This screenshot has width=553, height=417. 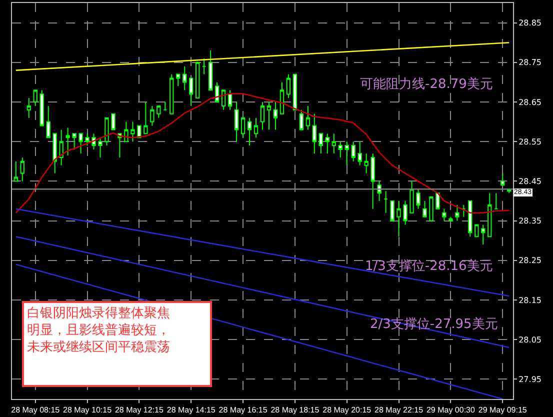 What do you see at coordinates (530, 102) in the screenshot?
I see `y-tick-label: 28.65` at bounding box center [530, 102].